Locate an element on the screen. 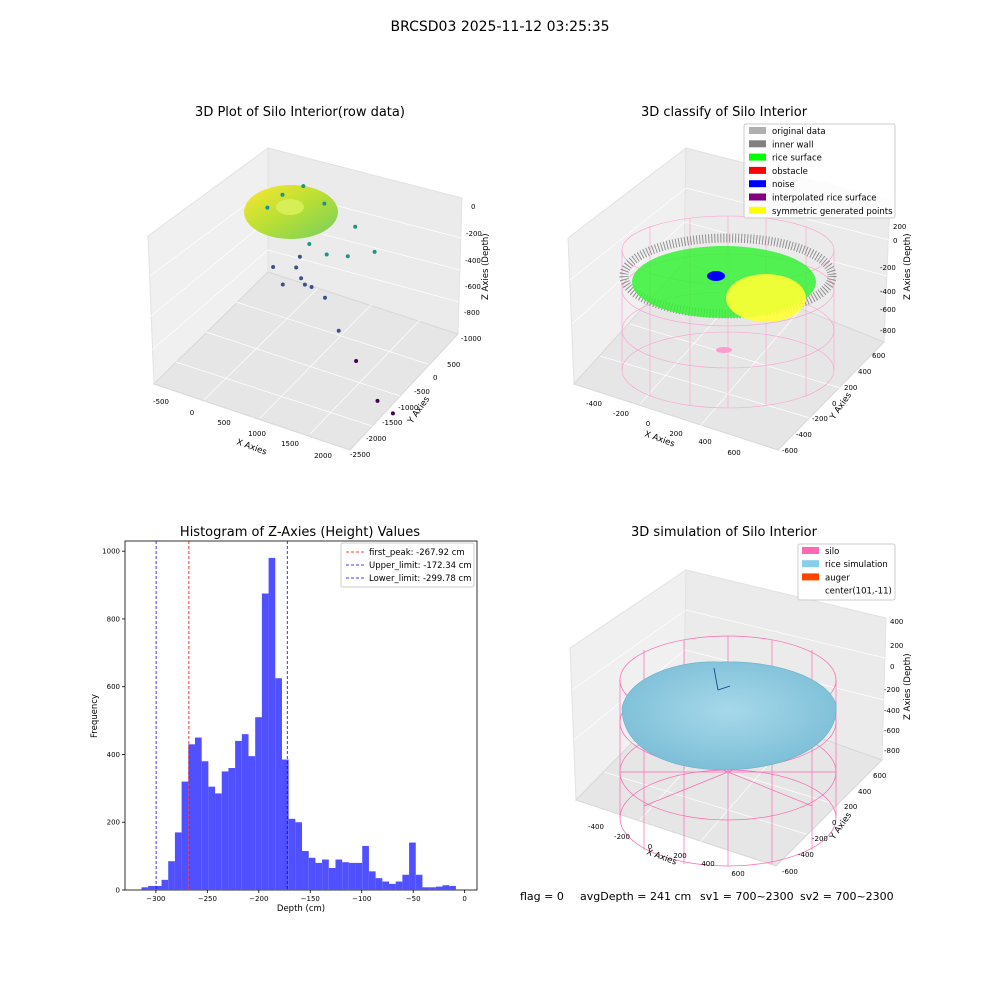 This screenshot has height=1000, width=1000. classify-ztick: -400 is located at coordinates (888, 292).